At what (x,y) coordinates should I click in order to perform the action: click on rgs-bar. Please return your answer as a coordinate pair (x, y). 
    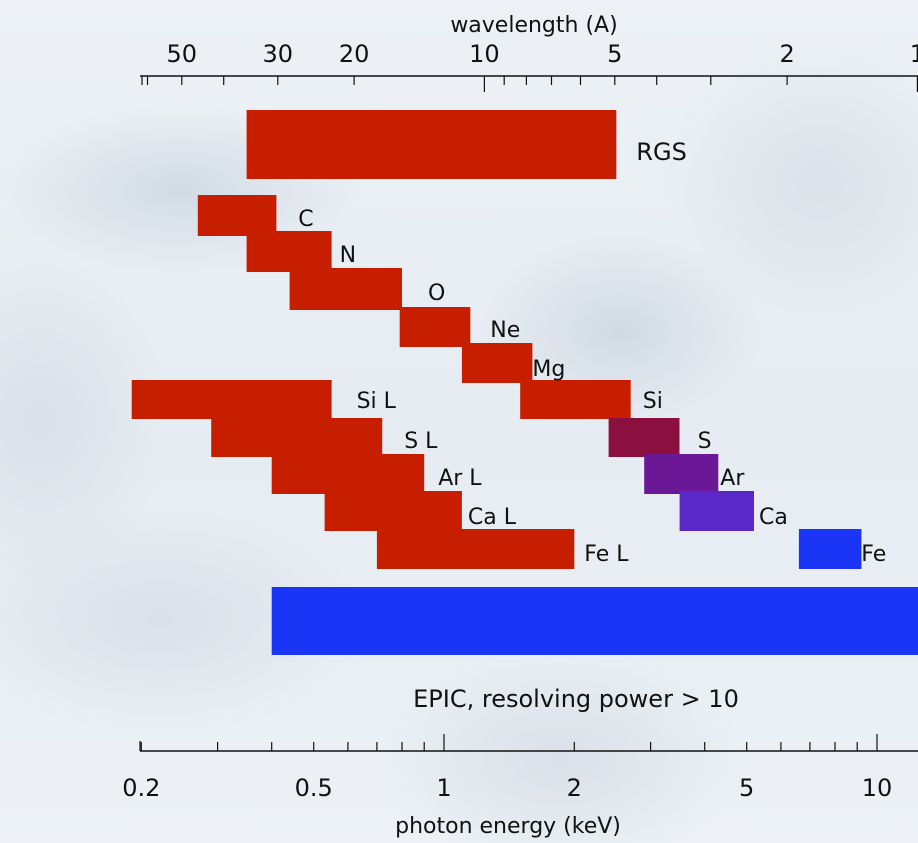
    Looking at the image, I should click on (431, 144).